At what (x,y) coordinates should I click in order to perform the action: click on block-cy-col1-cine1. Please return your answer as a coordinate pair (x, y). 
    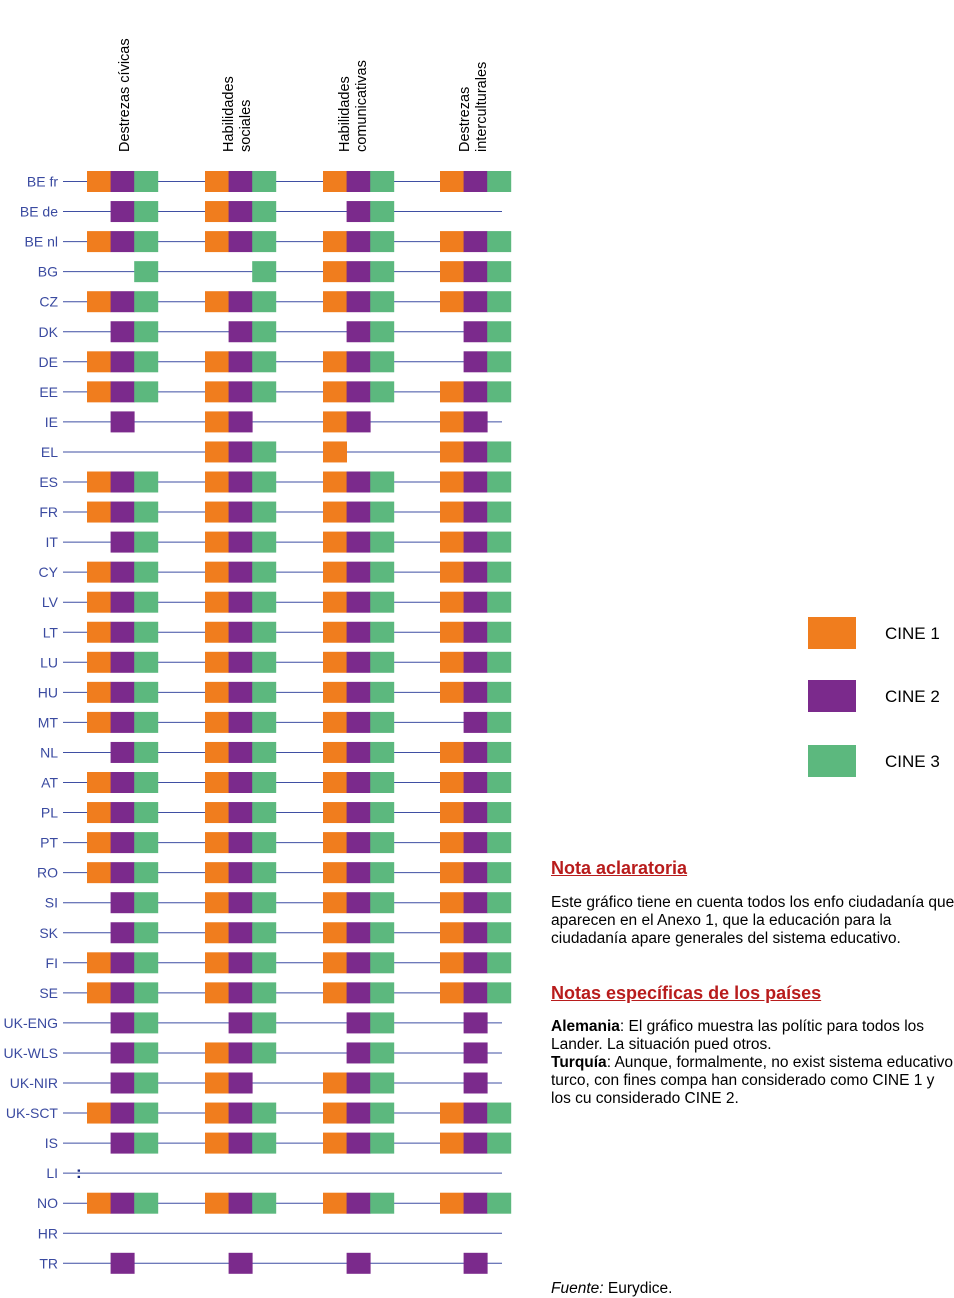
    Looking at the image, I should click on (99, 572).